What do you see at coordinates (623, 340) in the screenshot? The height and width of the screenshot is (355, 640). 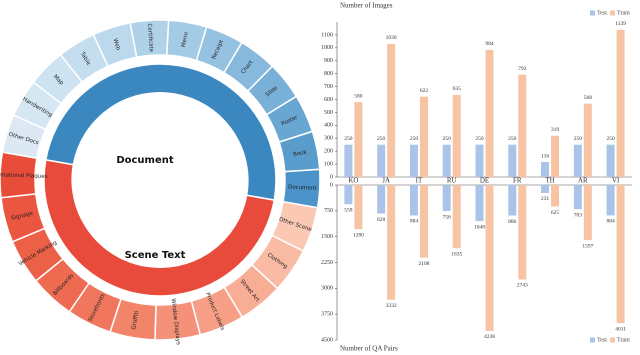 I see `legend-label: Train` at bounding box center [623, 340].